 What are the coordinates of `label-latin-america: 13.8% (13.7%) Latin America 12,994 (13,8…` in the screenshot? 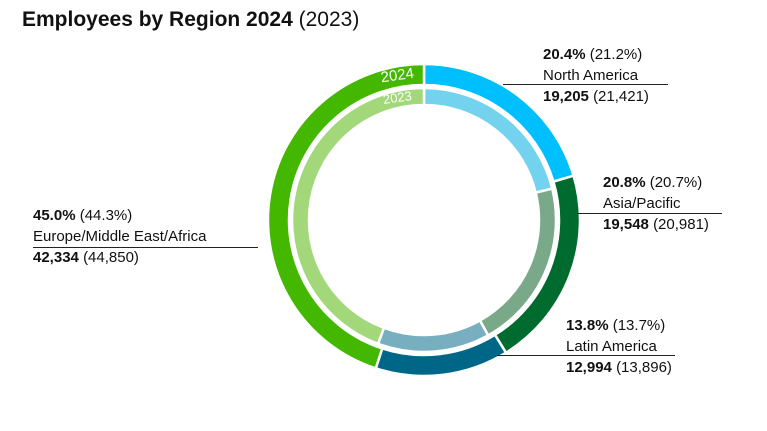 It's located at (586, 346).